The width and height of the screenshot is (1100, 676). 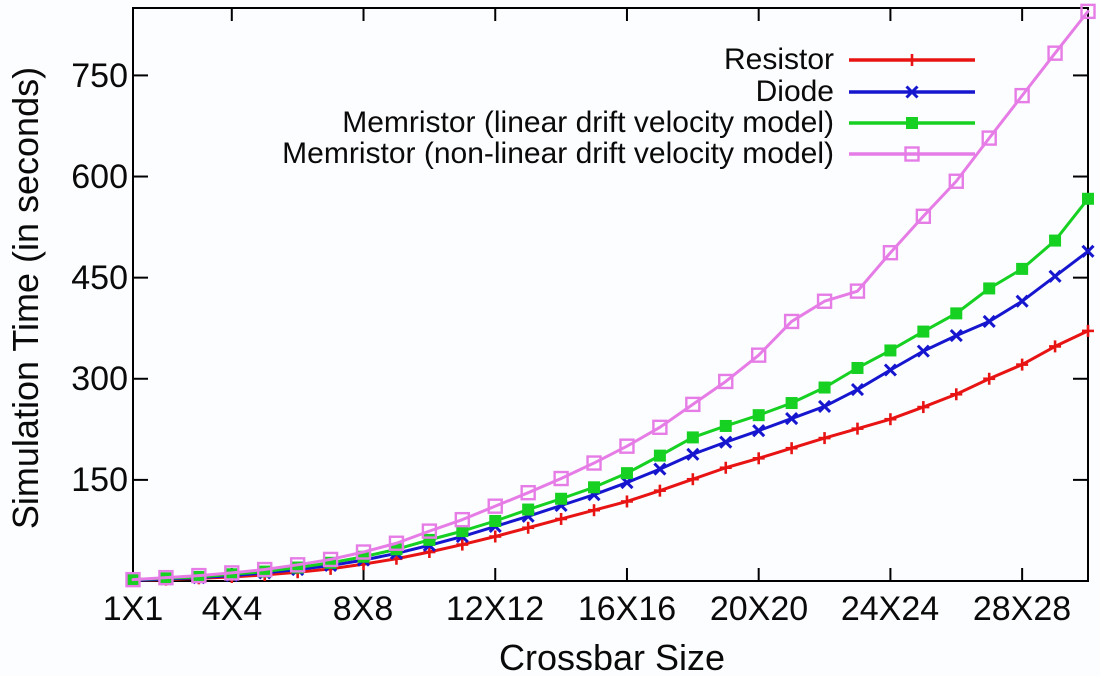 What do you see at coordinates (759, 609) in the screenshot?
I see `x-tick-label-20x20: 20X20` at bounding box center [759, 609].